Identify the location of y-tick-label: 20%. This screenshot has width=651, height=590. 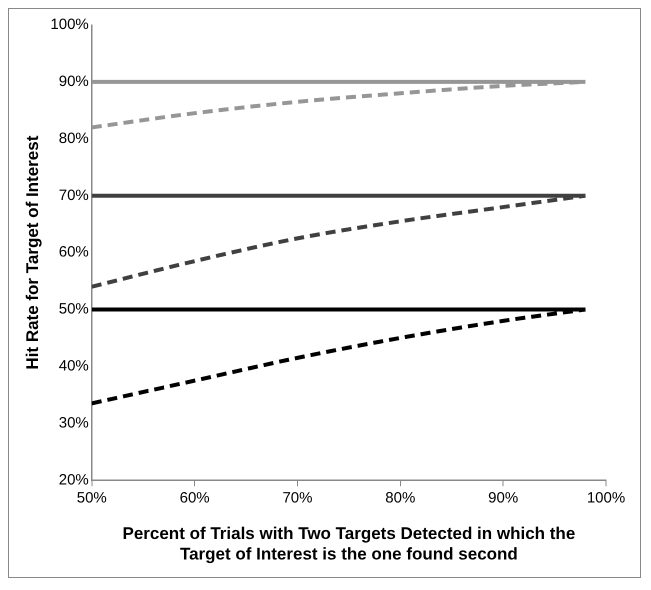
(73, 479).